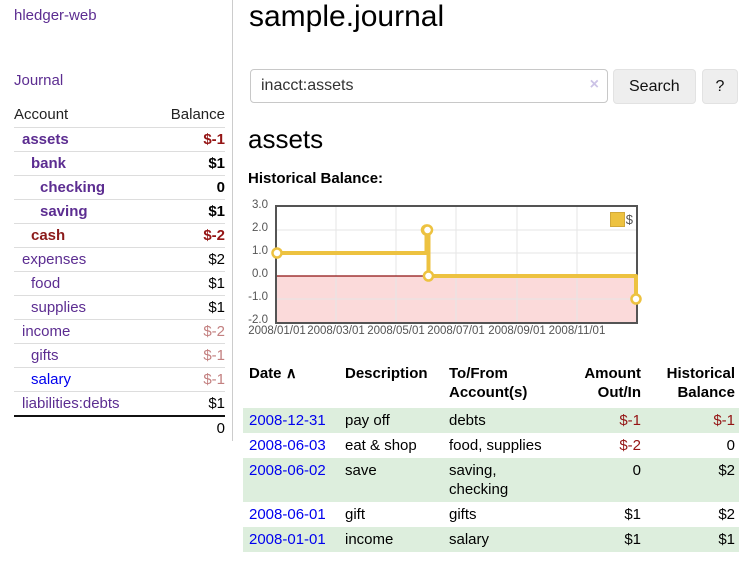 The height and width of the screenshot is (582, 742). What do you see at coordinates (55, 15) in the screenshot?
I see `brand-link: hledger-web` at bounding box center [55, 15].